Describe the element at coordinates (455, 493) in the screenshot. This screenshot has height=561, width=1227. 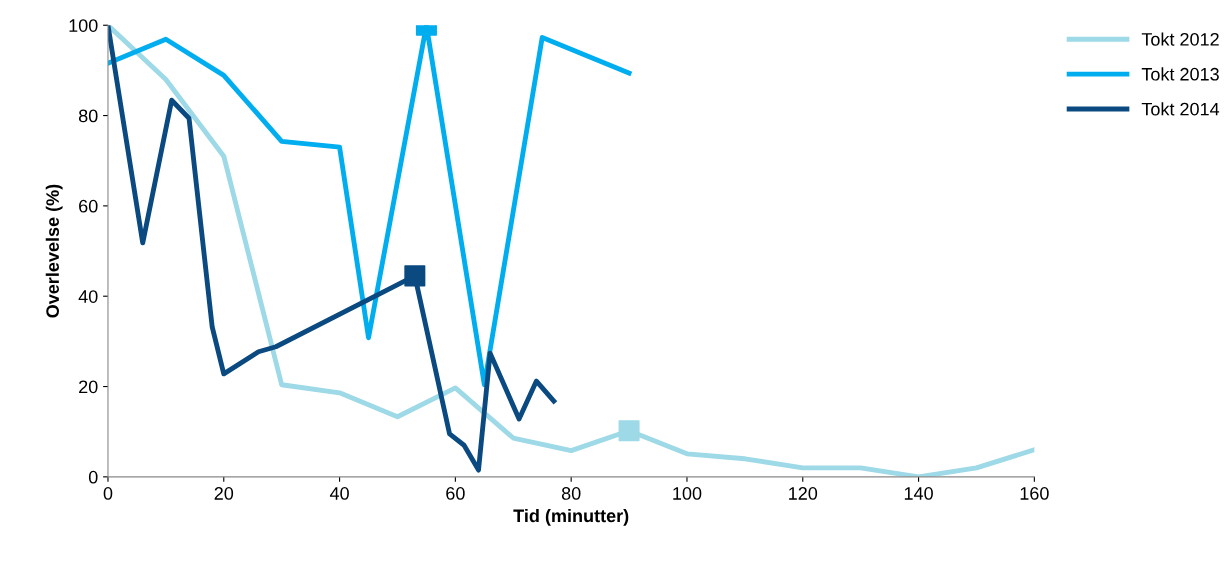
I see `x-tick-label: 60` at that location.